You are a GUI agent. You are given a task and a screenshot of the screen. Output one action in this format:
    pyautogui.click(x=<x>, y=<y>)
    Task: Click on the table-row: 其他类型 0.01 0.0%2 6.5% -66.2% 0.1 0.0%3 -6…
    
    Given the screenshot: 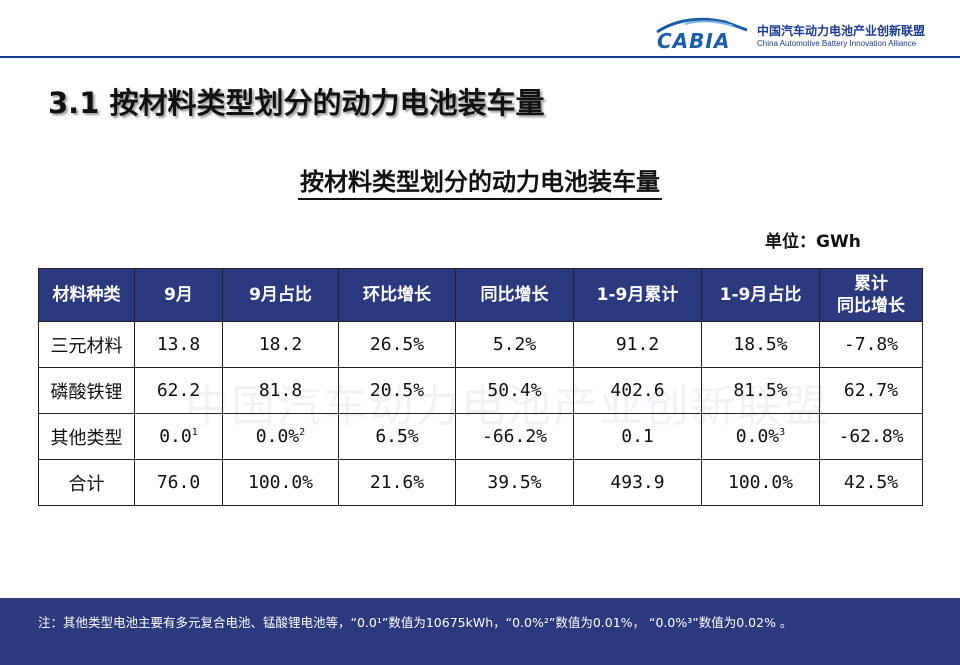 What is the action you would take?
    pyautogui.click(x=480, y=436)
    